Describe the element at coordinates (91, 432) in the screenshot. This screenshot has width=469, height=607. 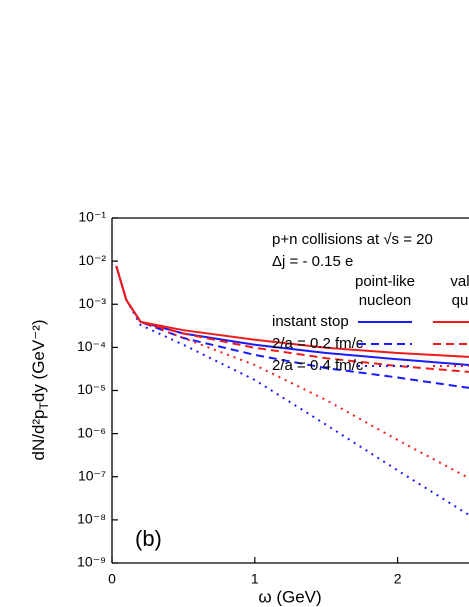
I see `y-tick-label: 10⁻⁶` at that location.